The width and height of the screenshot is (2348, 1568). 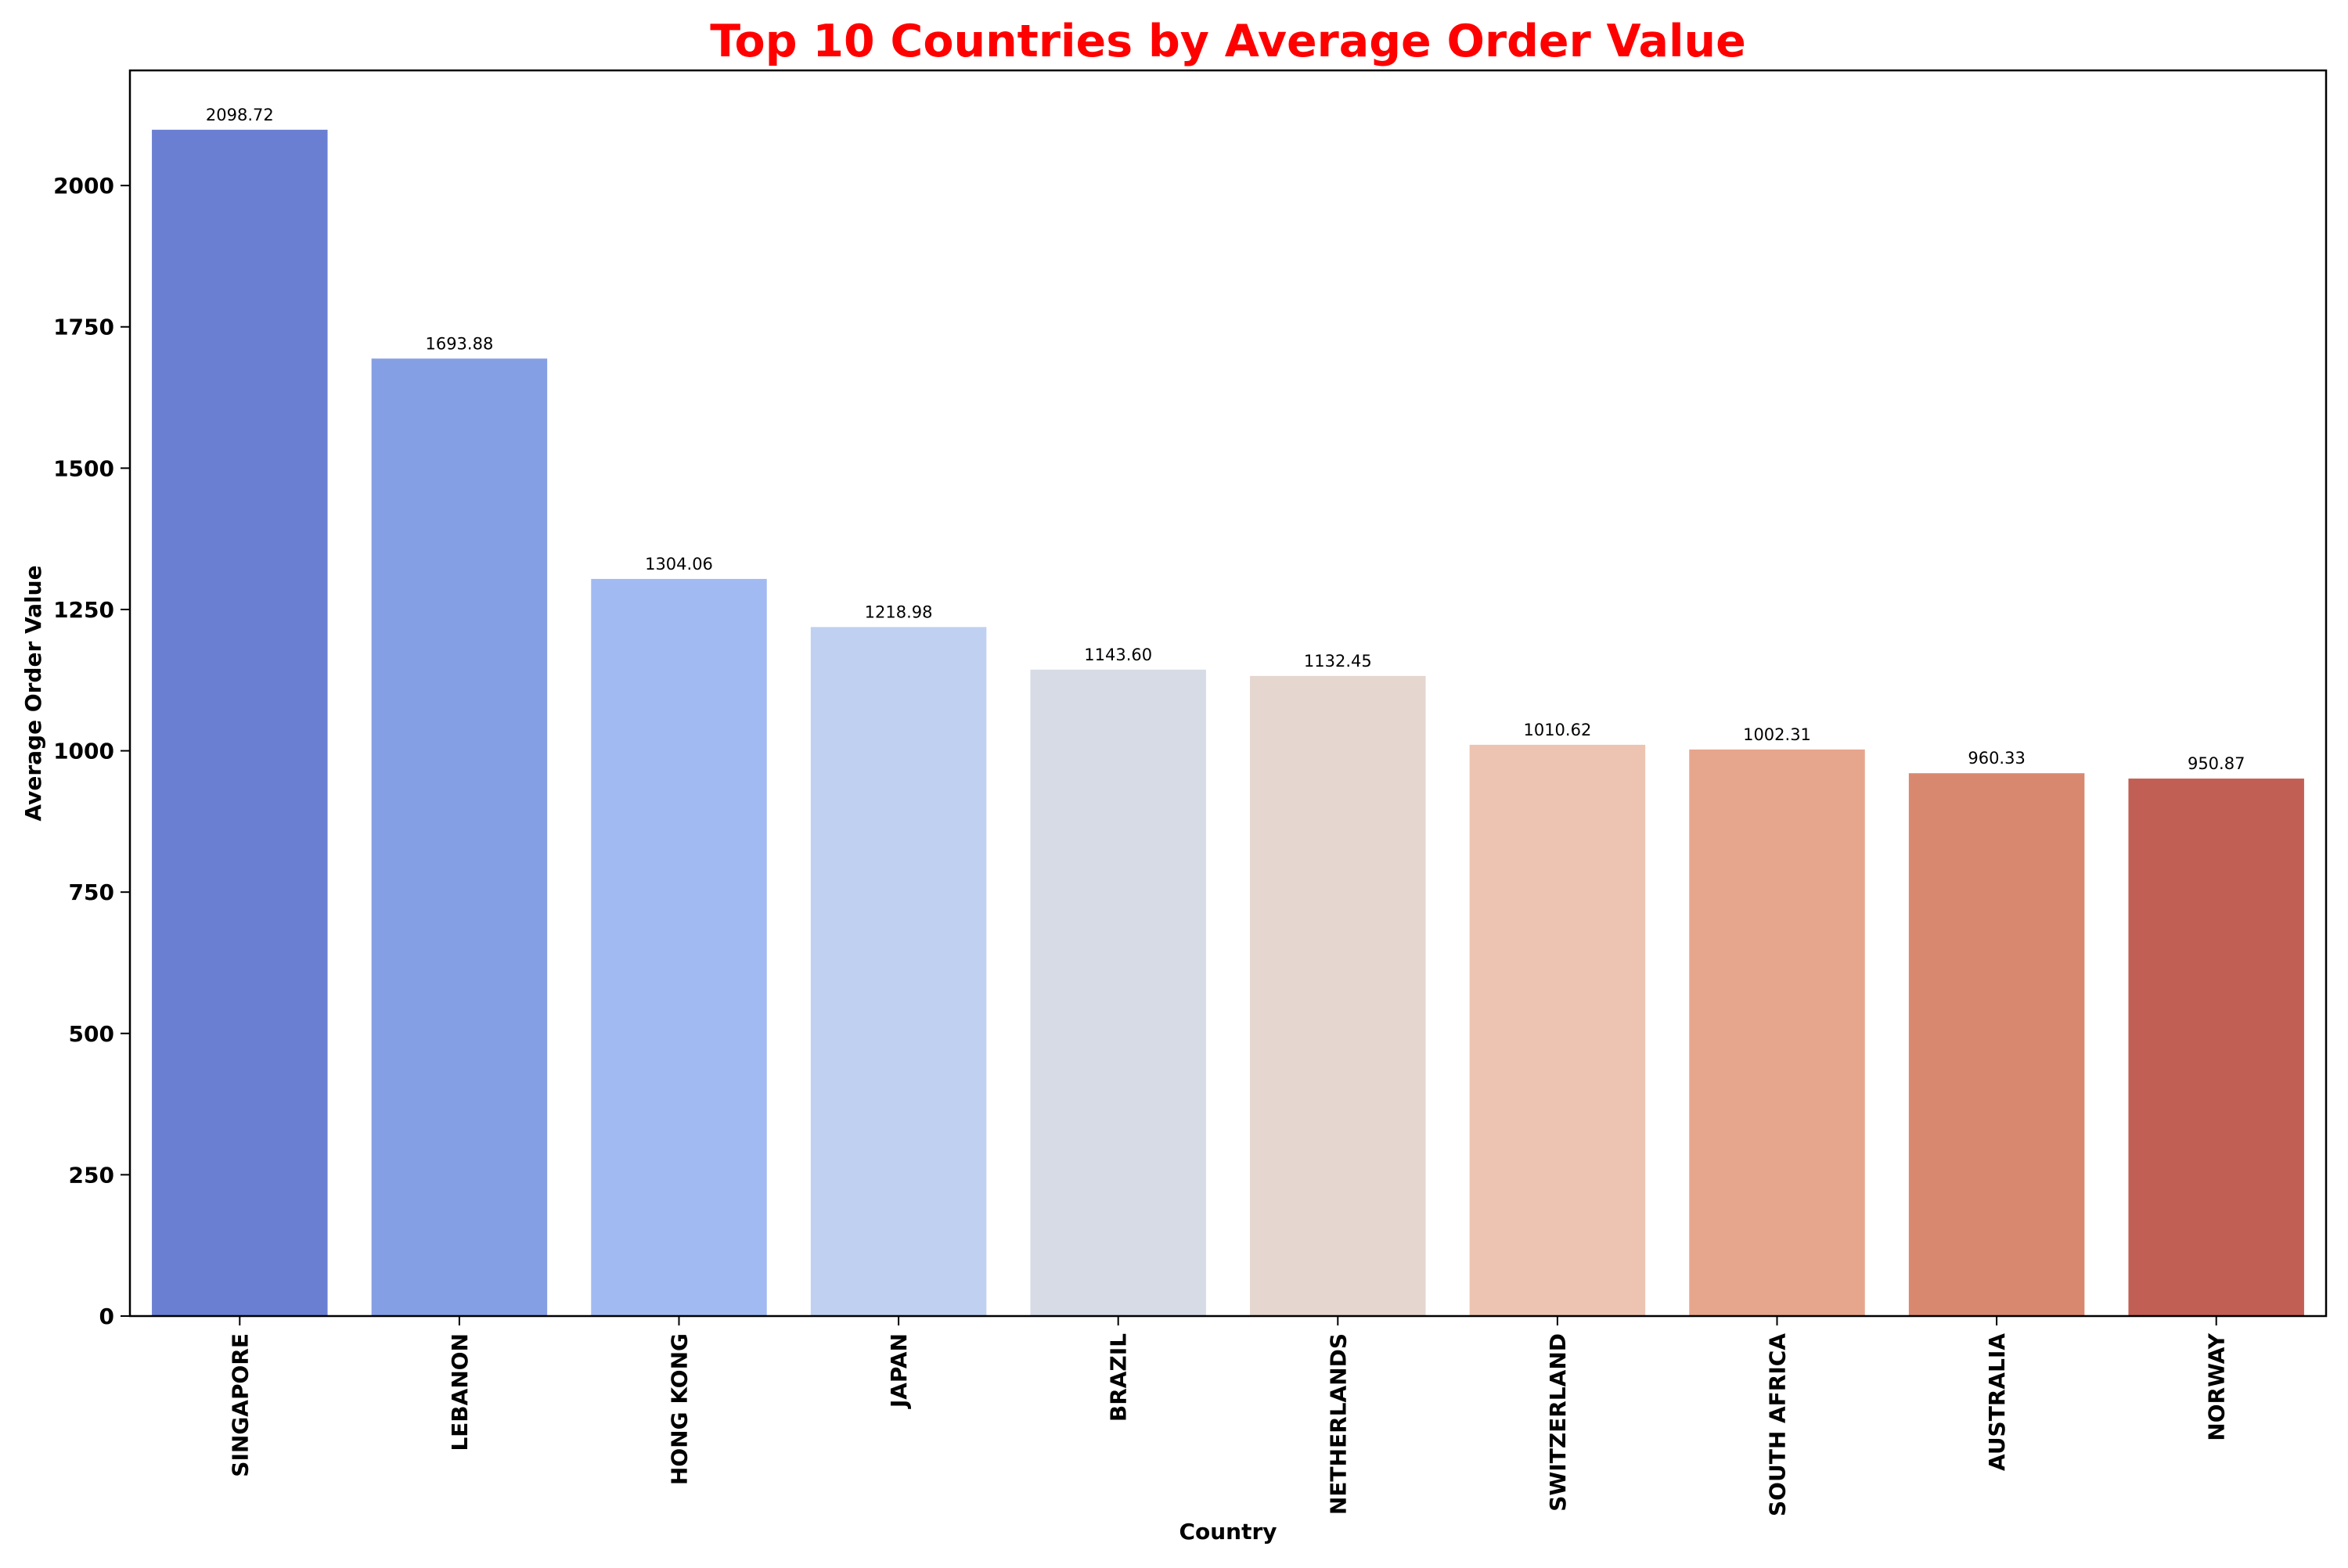 What do you see at coordinates (2217, 1386) in the screenshot?
I see `x-tick-label: NORWAY` at bounding box center [2217, 1386].